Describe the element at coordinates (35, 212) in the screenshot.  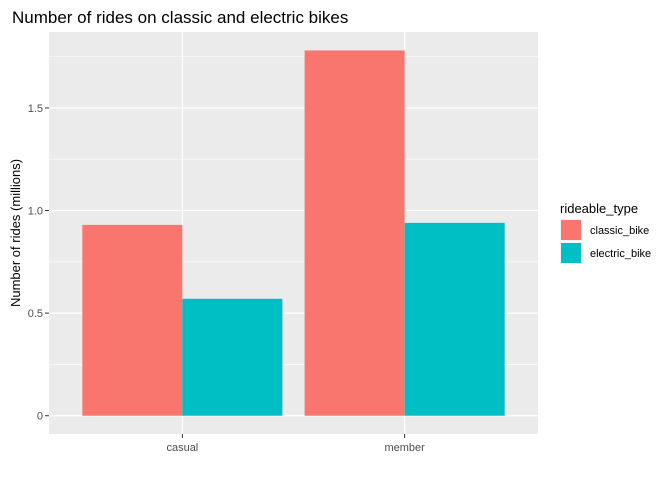
I see `y-tick-label: 1.0` at that location.